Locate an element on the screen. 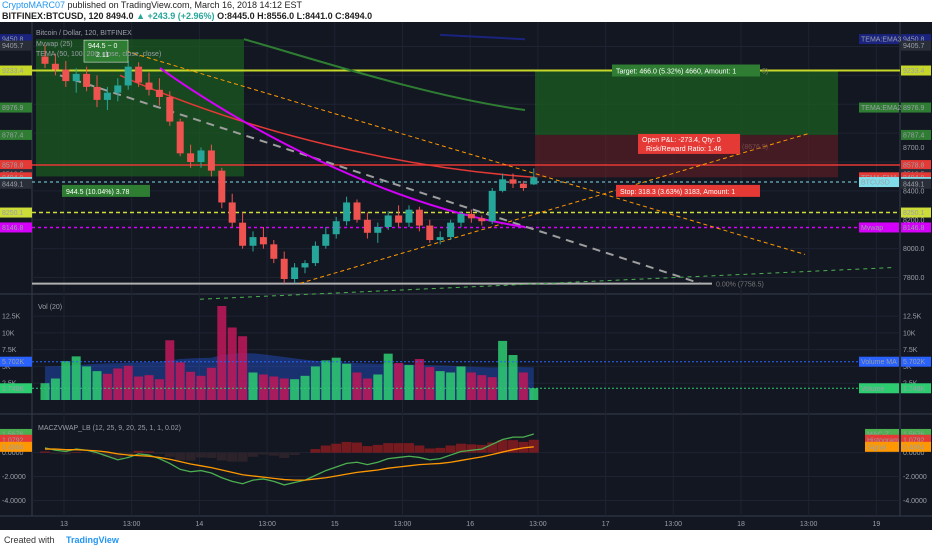  price-axis-label: 8700.0 is located at coordinates (914, 148).